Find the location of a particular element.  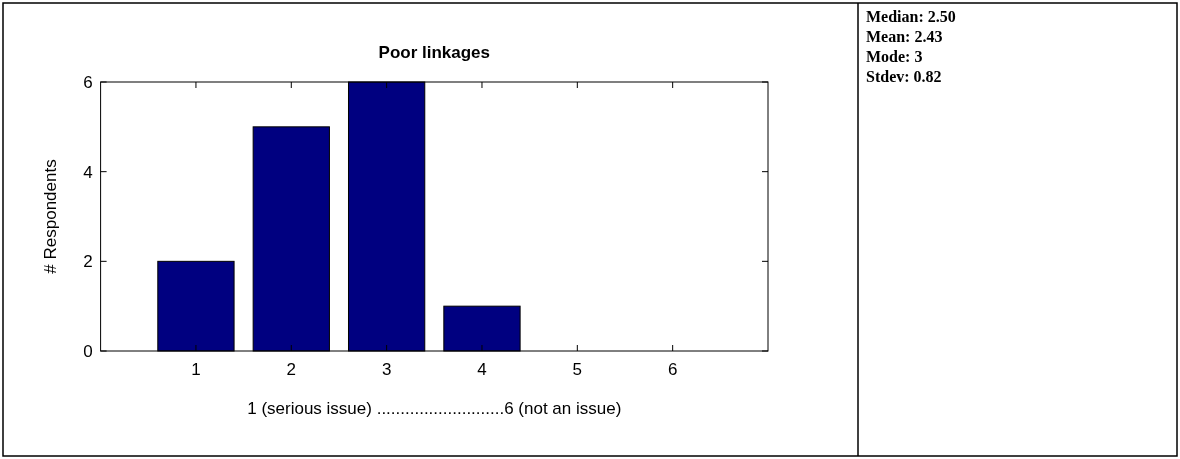

y-tick-label: 0 is located at coordinates (88, 351).